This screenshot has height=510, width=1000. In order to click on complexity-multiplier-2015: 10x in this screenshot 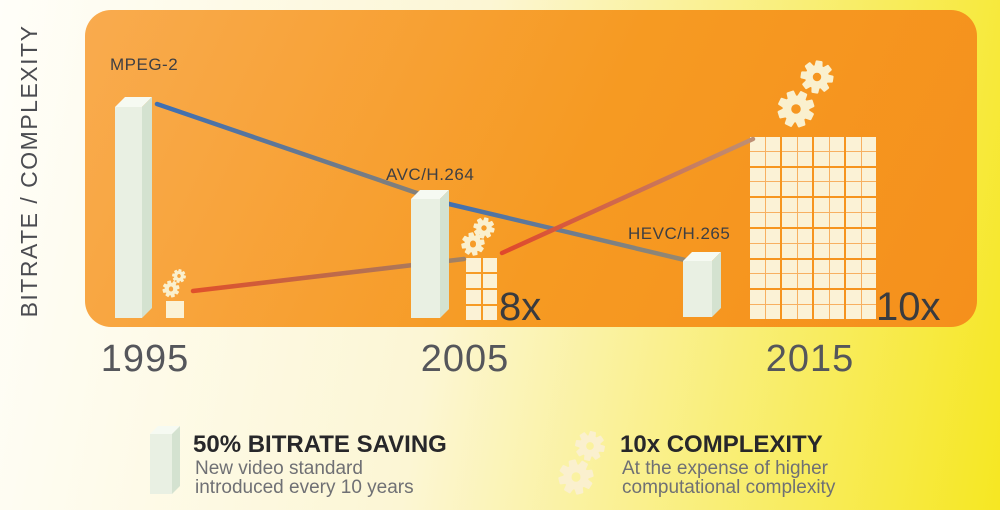, I will do `click(908, 307)`.